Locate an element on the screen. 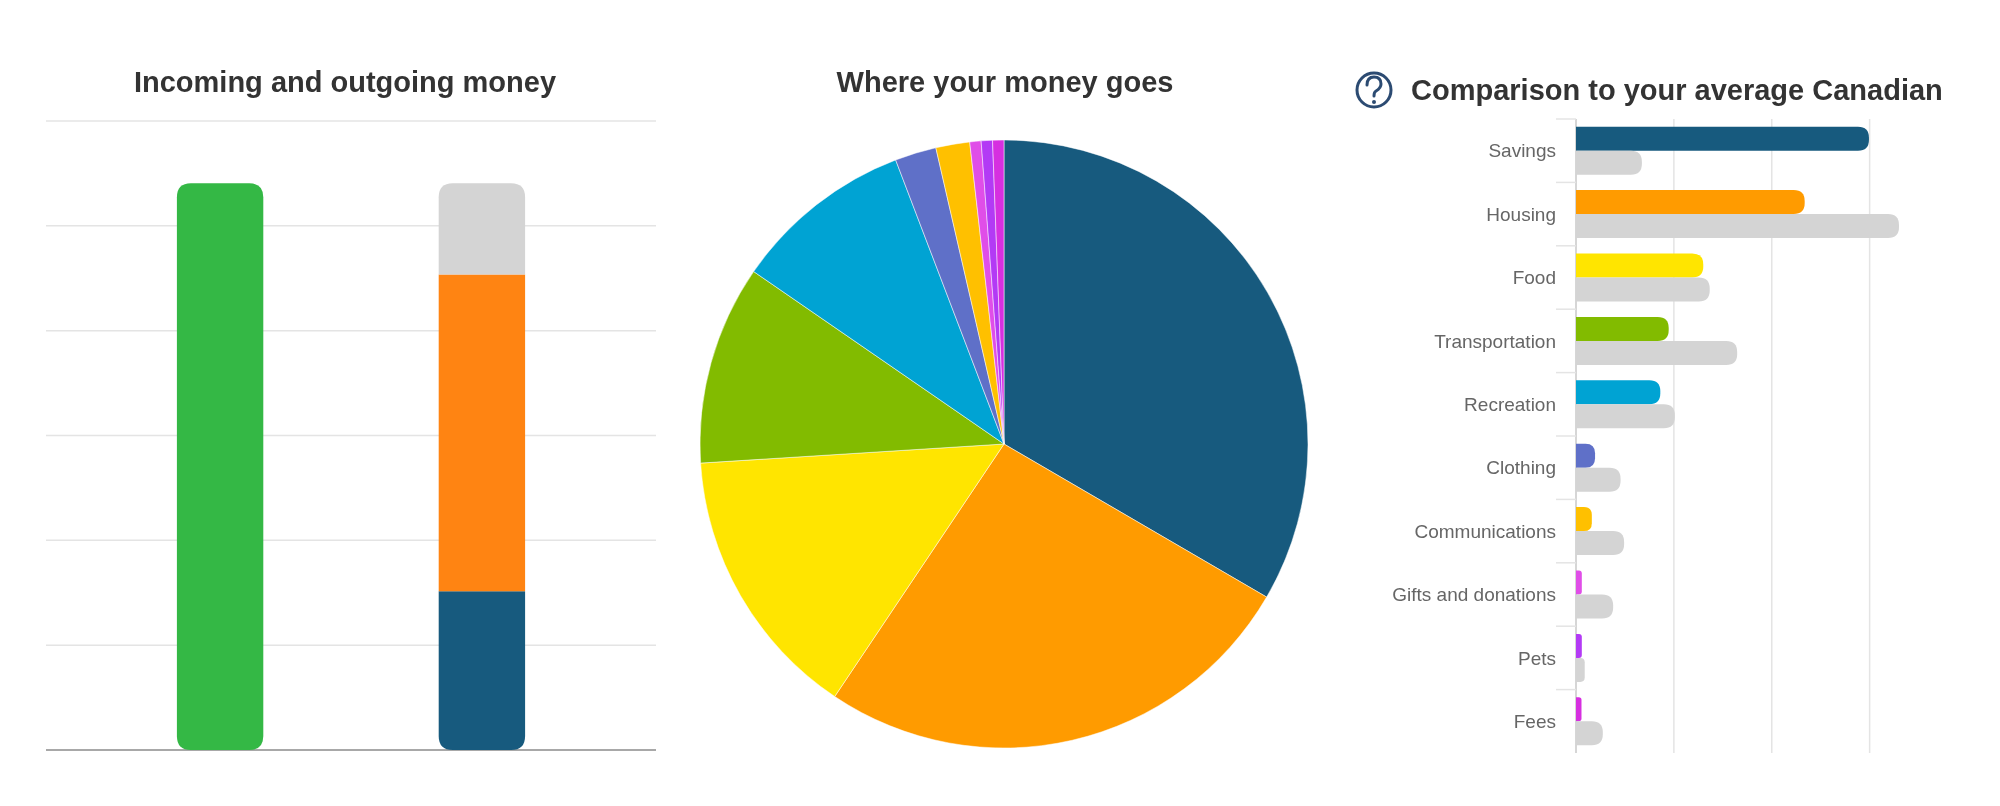 This screenshot has width=2000, height=806. y-tick-label: Savings is located at coordinates (1522, 151).